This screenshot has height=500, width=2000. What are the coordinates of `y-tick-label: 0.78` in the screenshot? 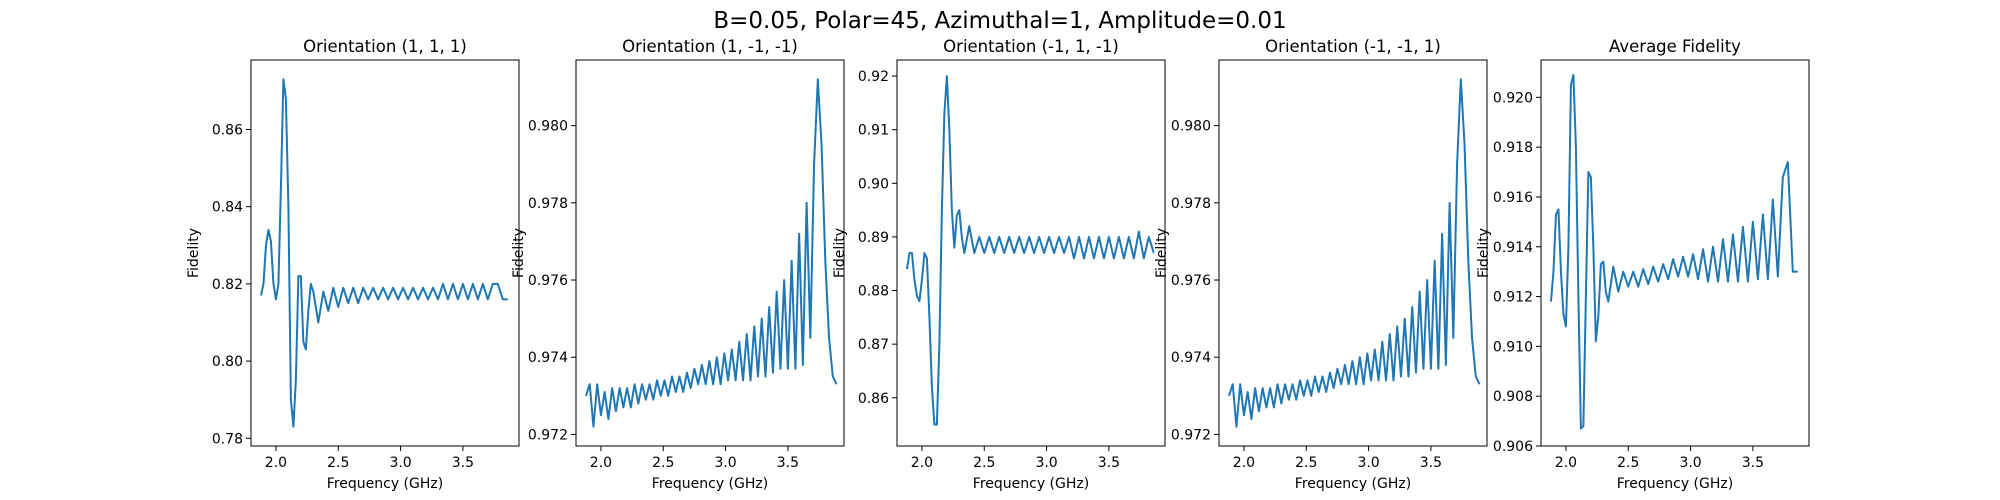 It's located at (227, 439).